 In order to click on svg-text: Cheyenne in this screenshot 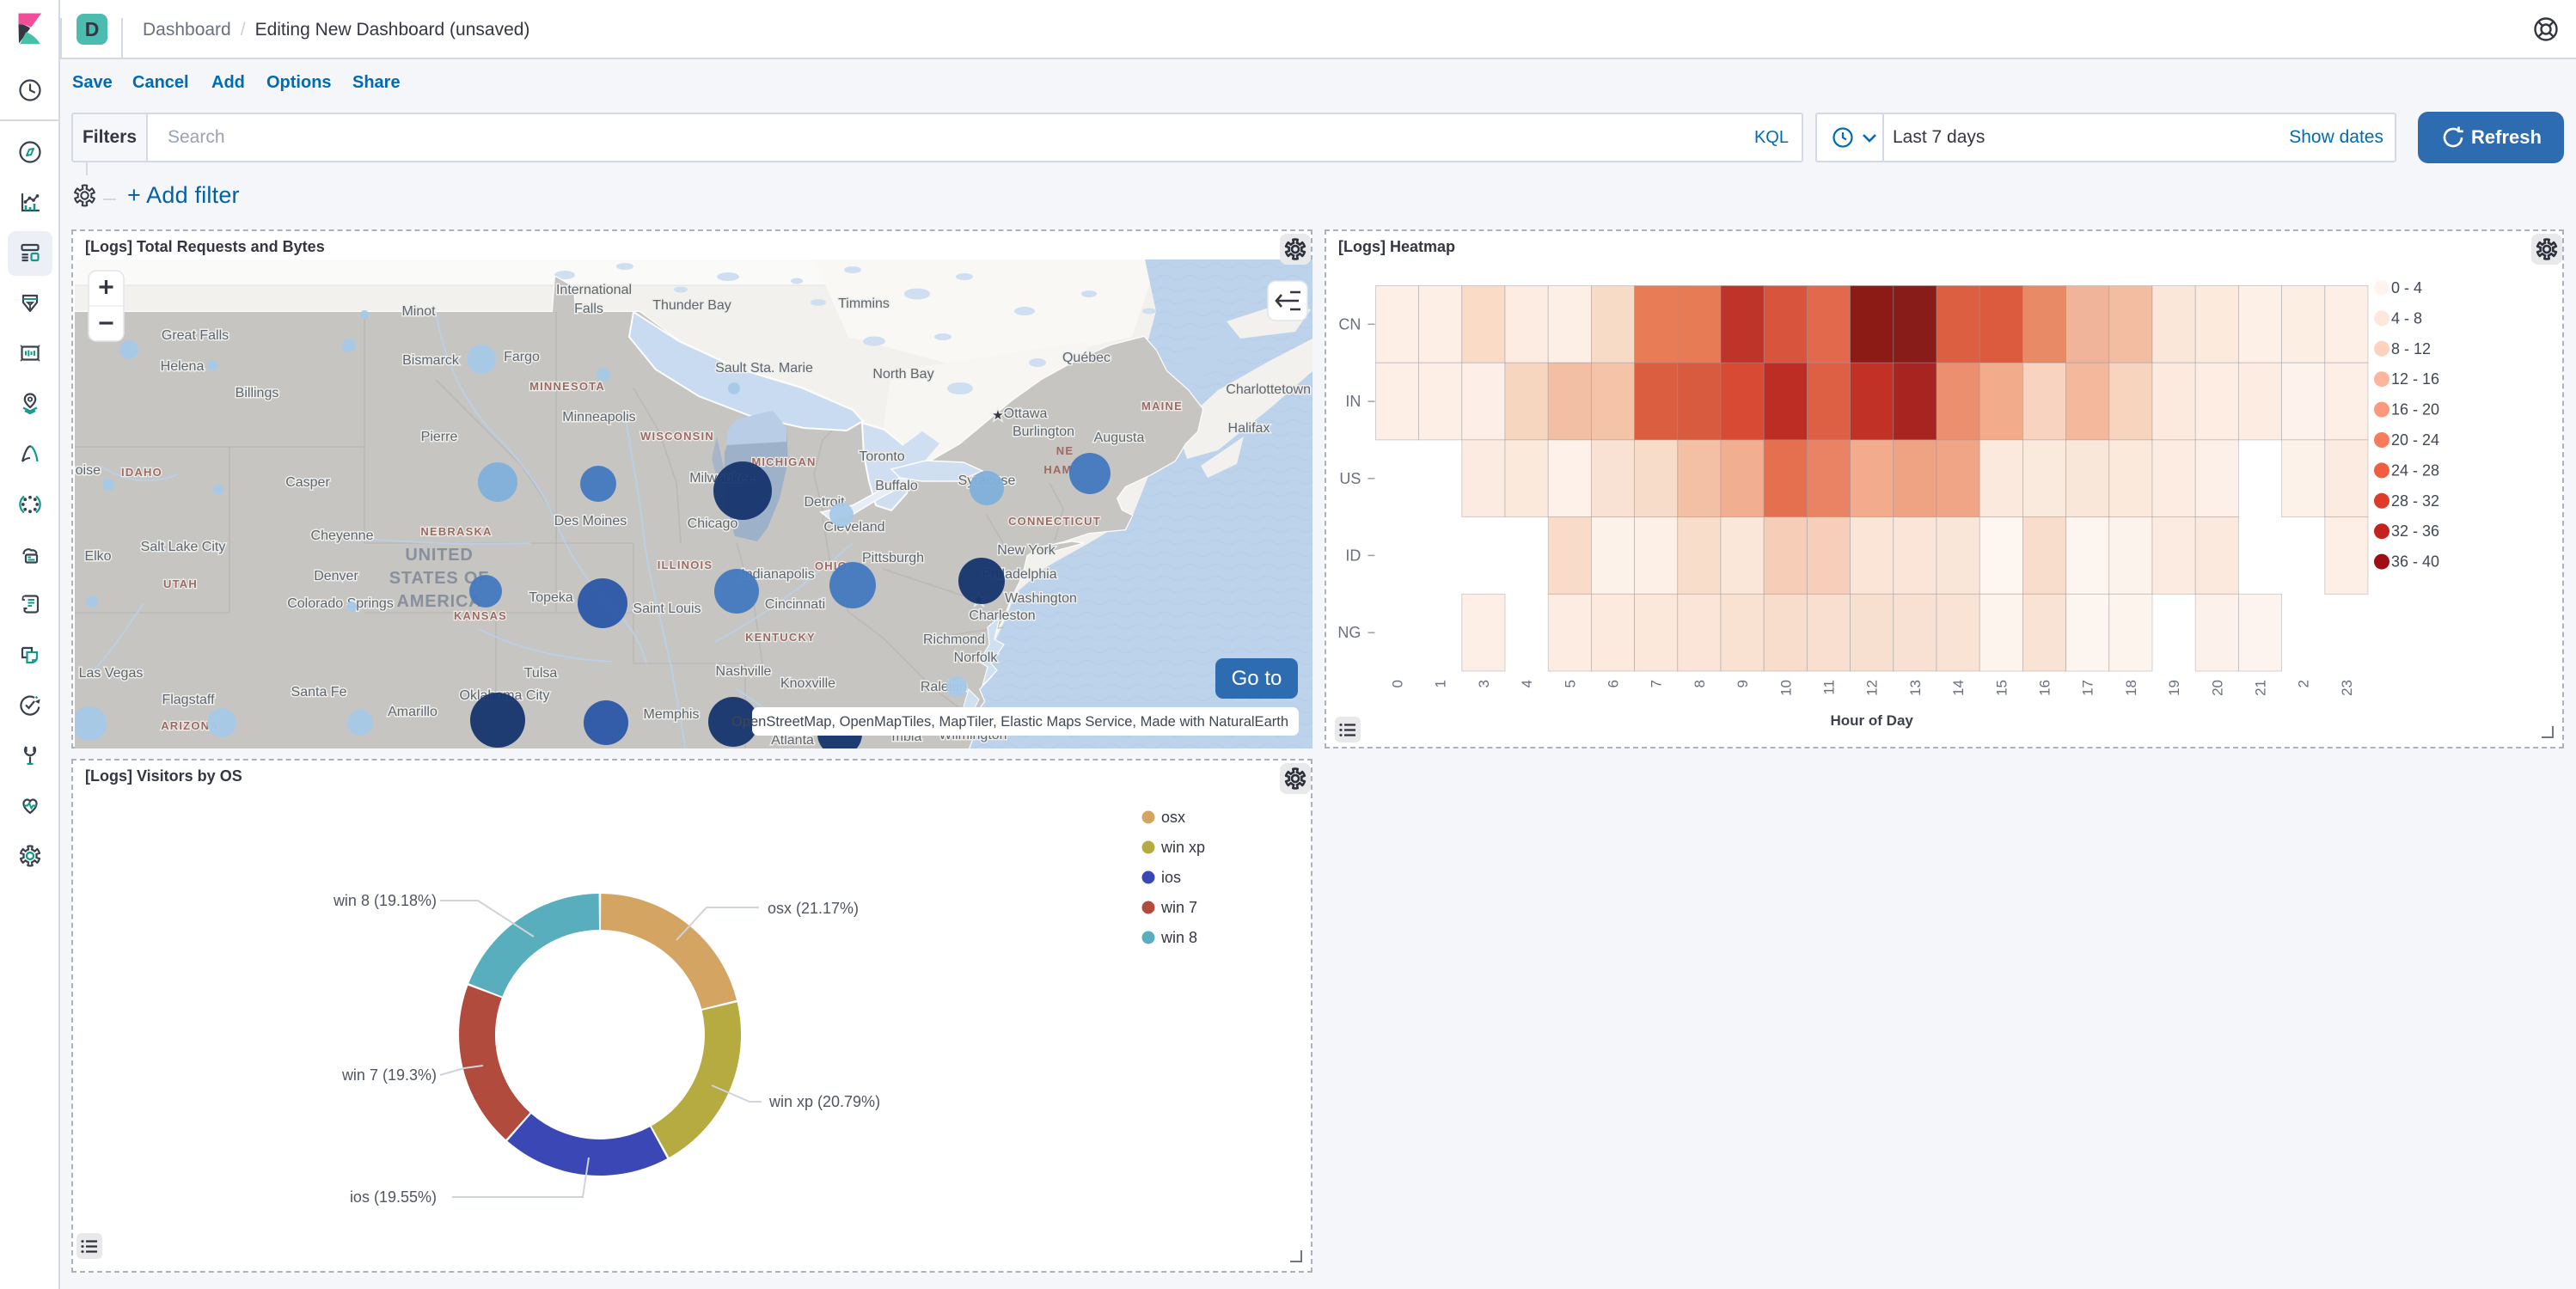, I will do `click(342, 535)`.